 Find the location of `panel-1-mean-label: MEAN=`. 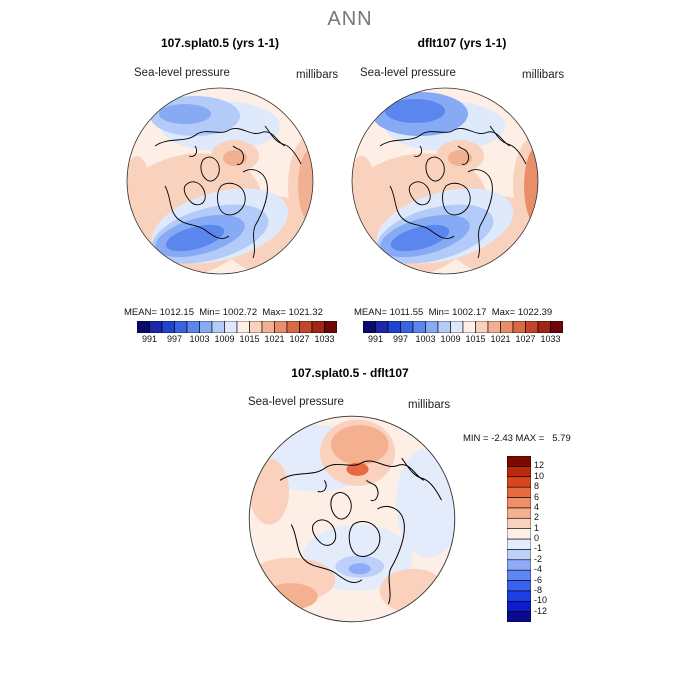

panel-1-mean-label: MEAN= is located at coordinates (140, 312).